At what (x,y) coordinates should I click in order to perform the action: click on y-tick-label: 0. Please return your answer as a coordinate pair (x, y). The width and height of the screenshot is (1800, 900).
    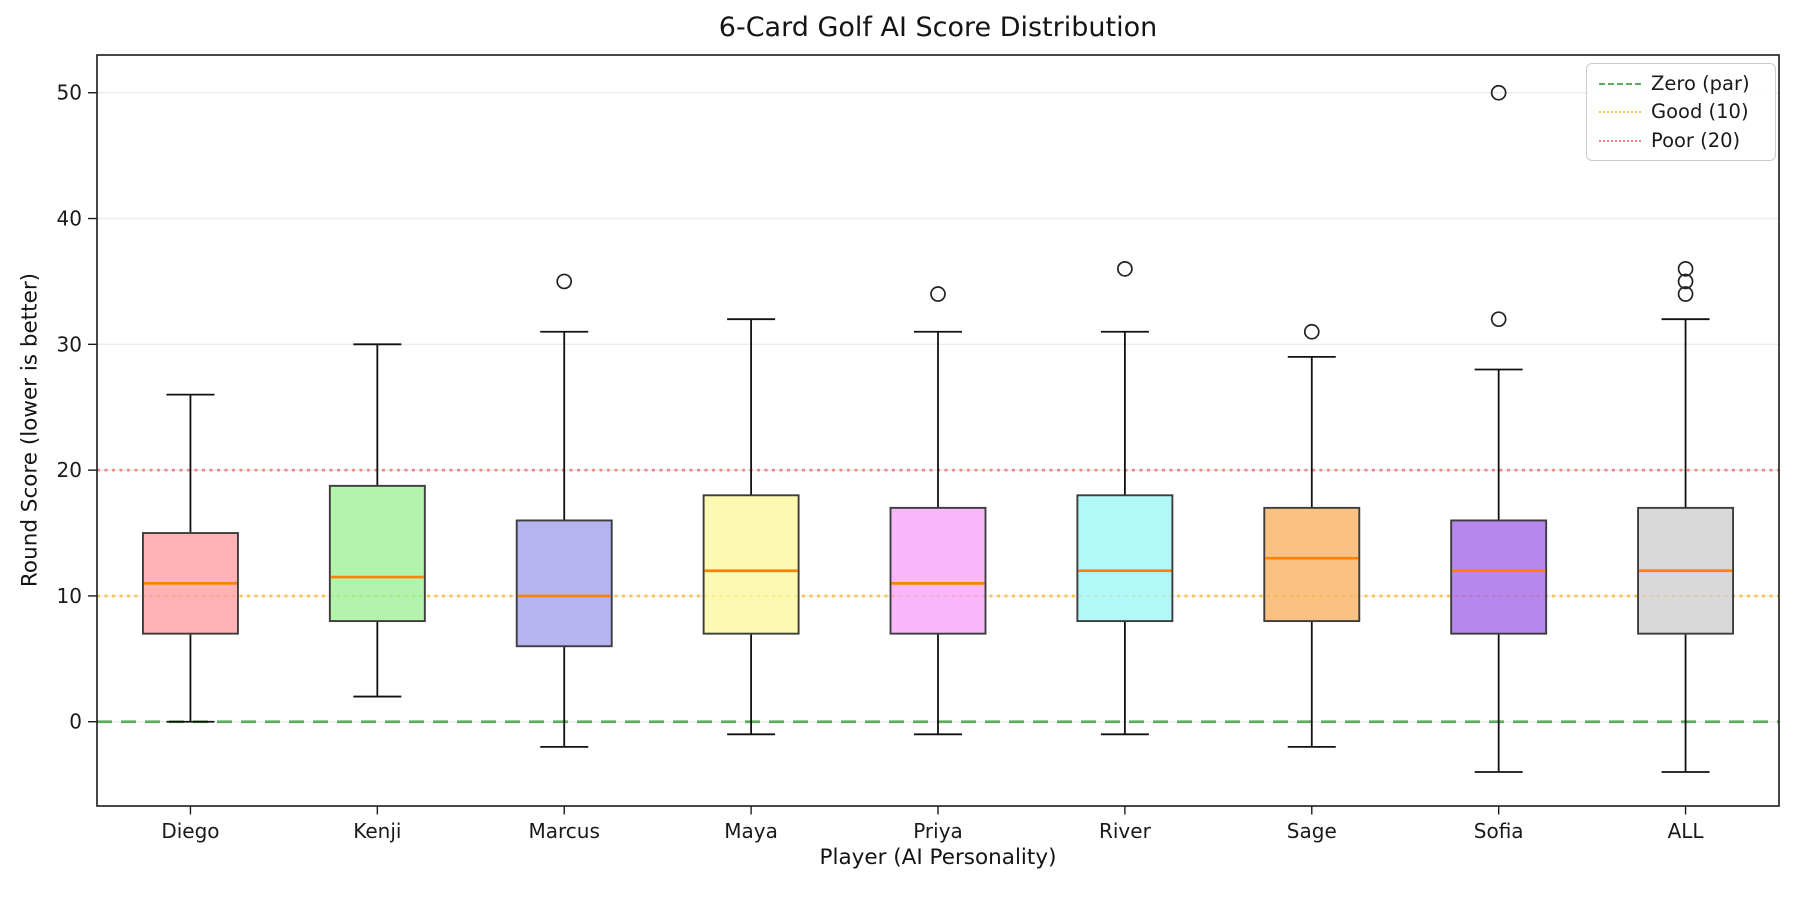
    Looking at the image, I should click on (75, 722).